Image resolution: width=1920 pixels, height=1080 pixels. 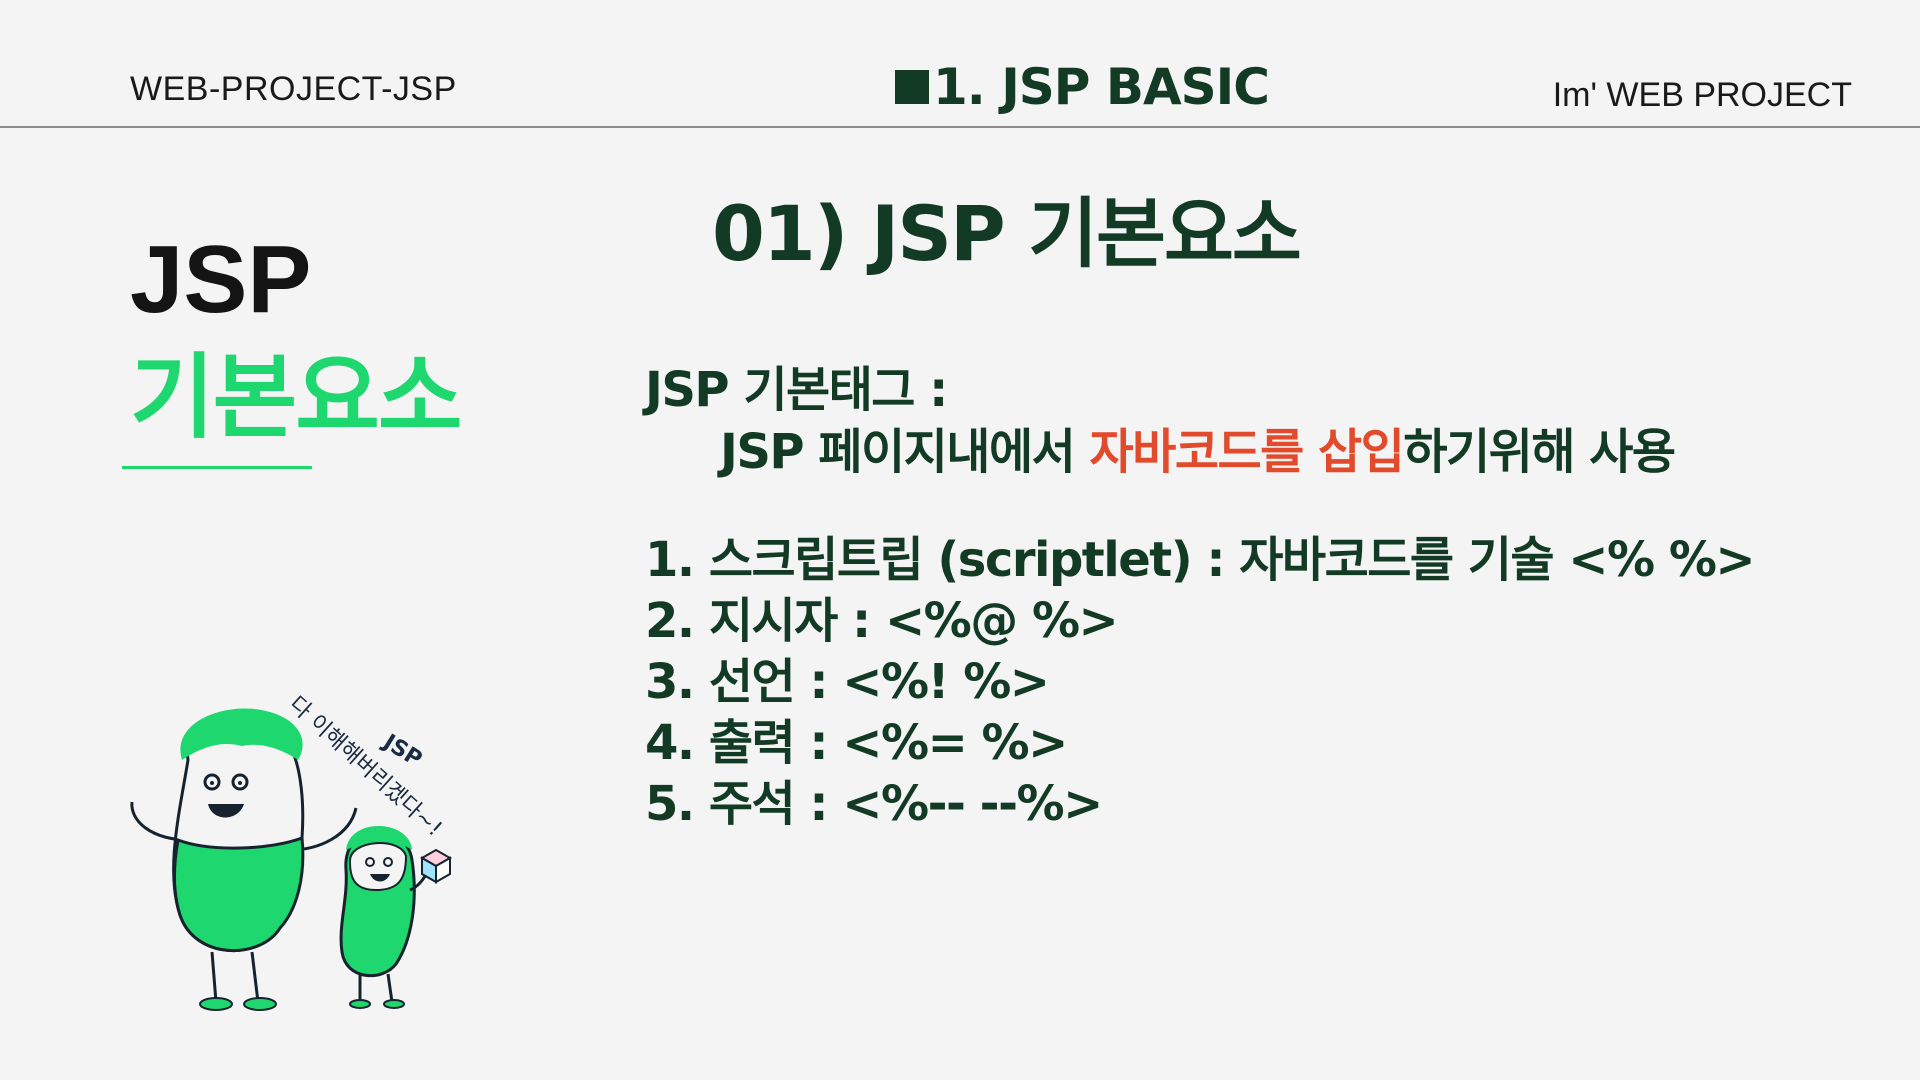 What do you see at coordinates (244, 859) in the screenshot?
I see `big-mascot` at bounding box center [244, 859].